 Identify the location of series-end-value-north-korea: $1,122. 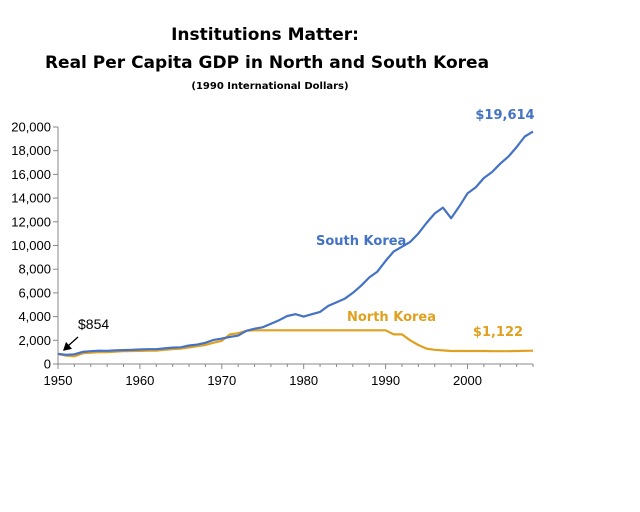
(498, 332).